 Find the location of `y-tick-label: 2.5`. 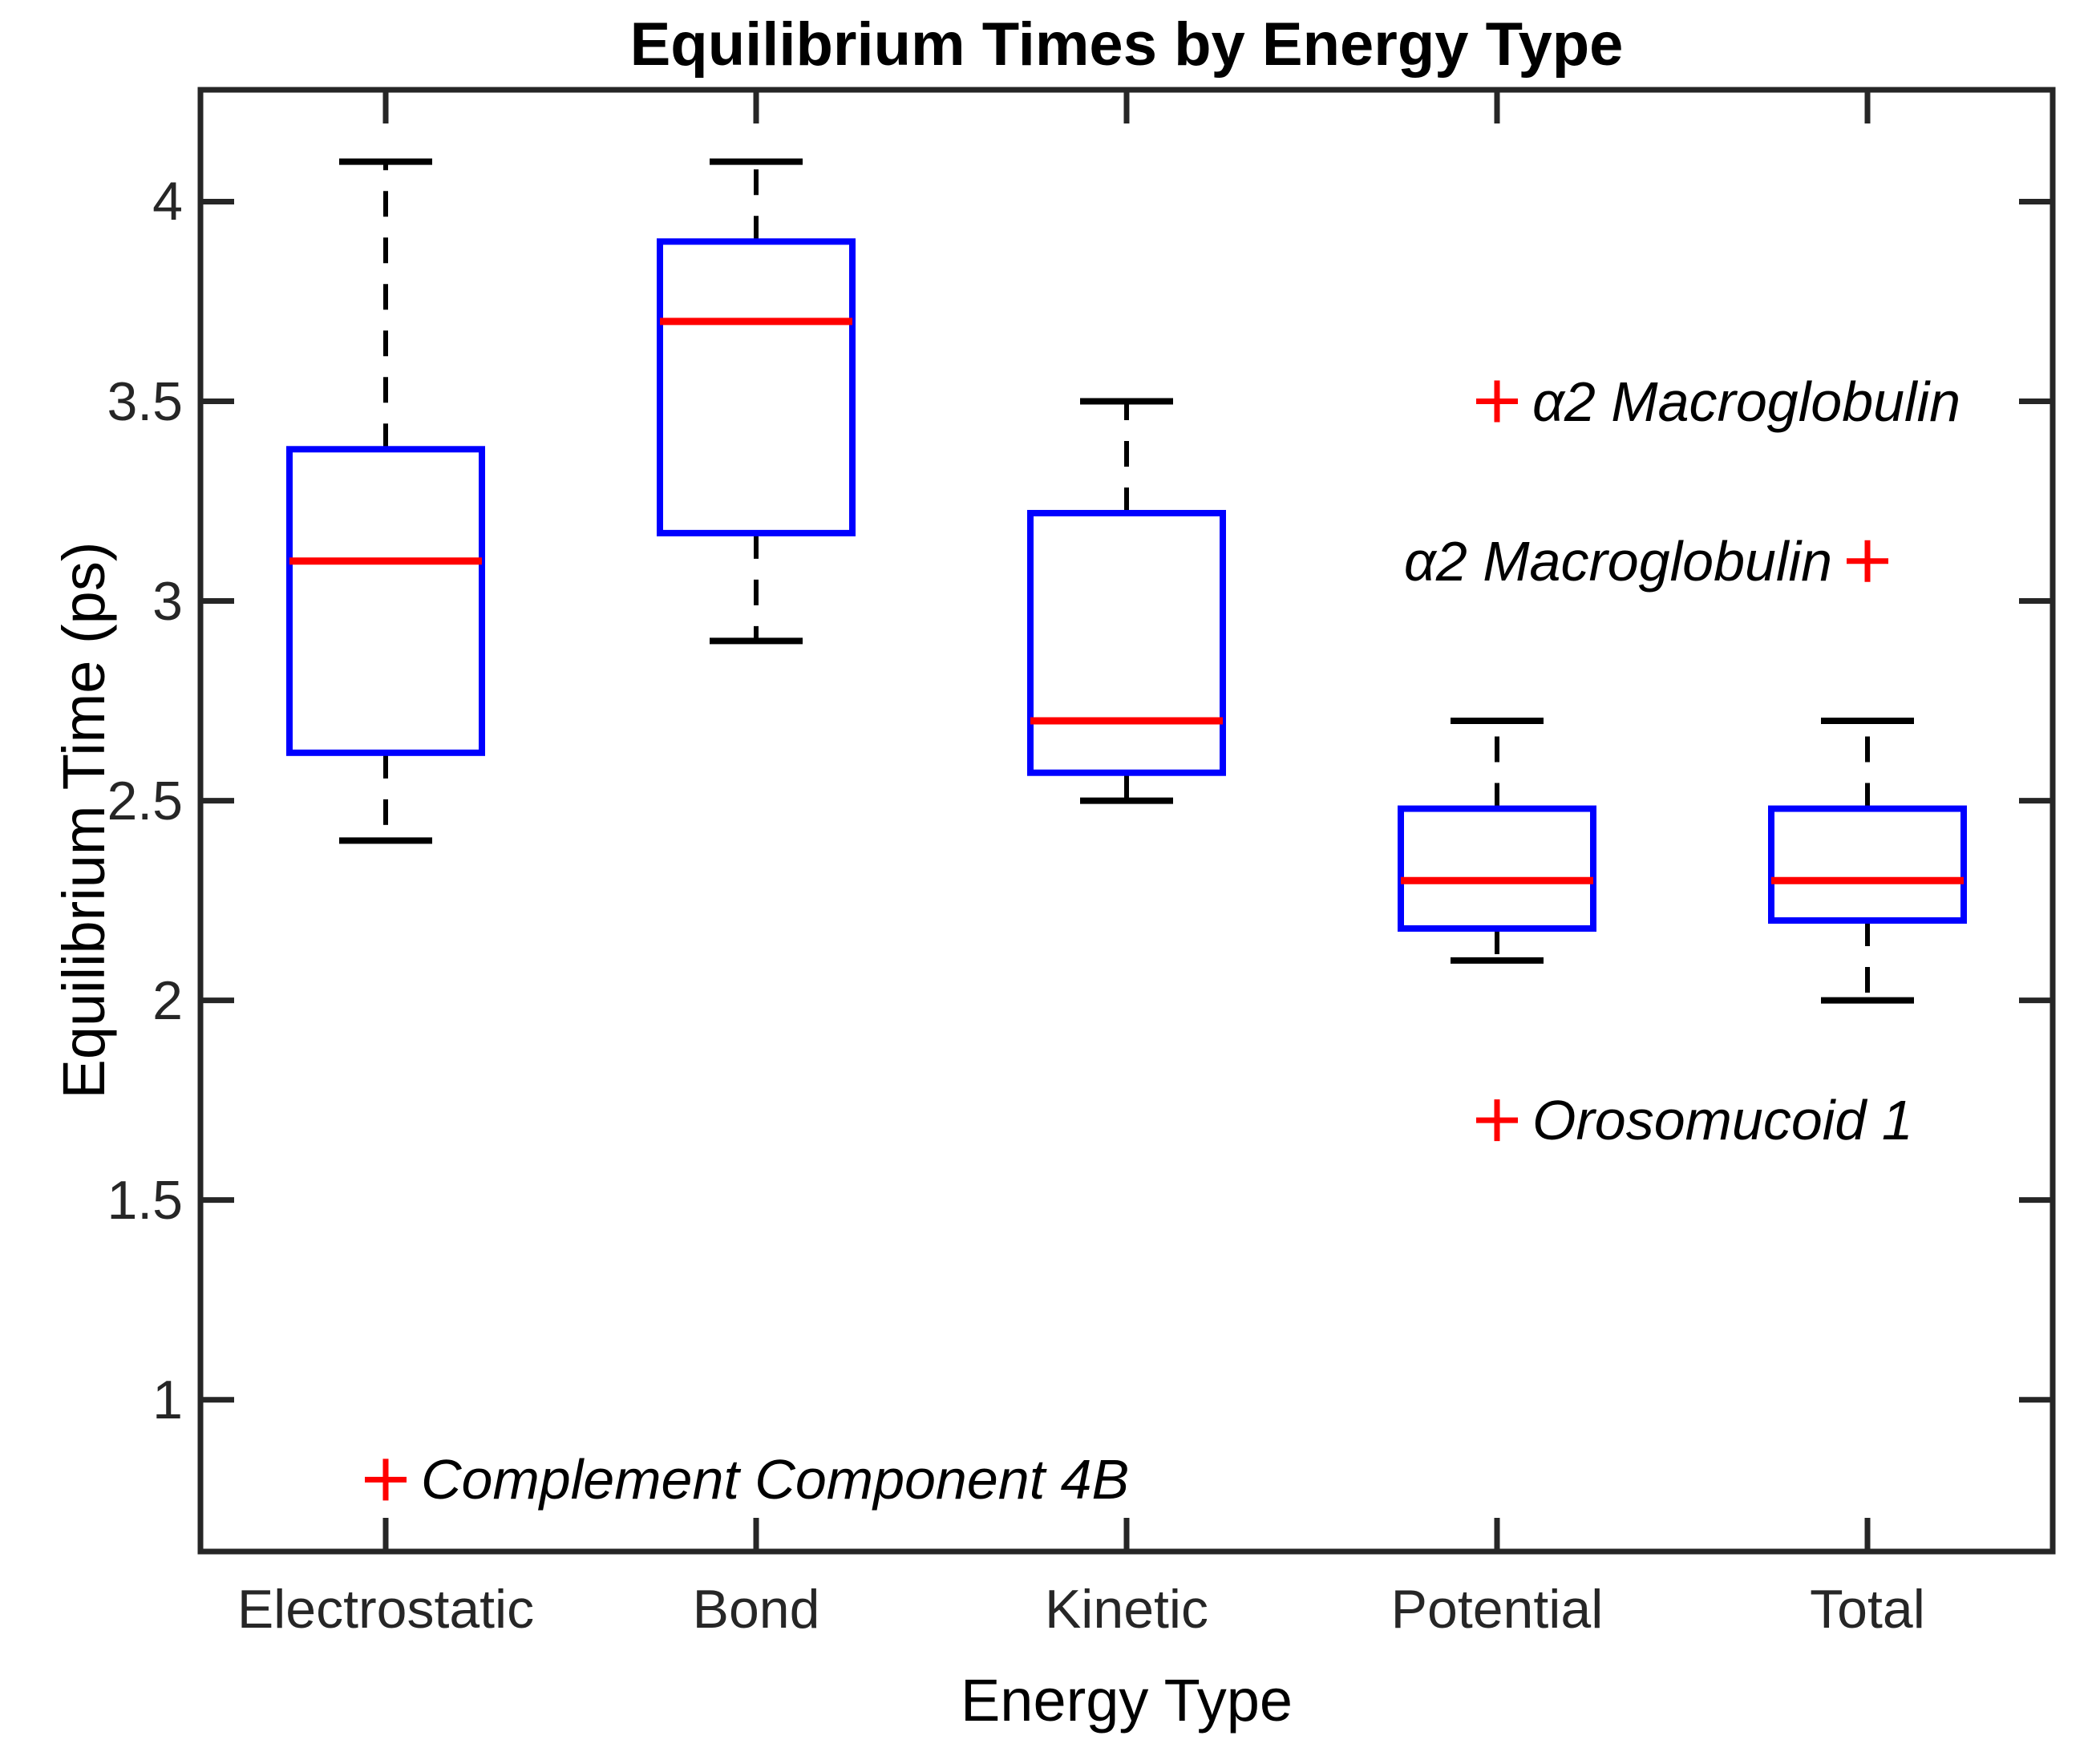

y-tick-label: 2.5 is located at coordinates (145, 800).